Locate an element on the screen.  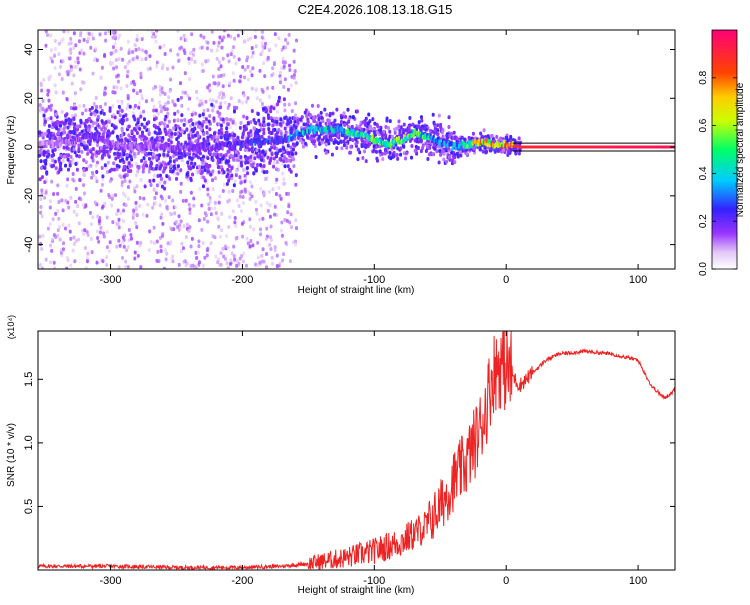
spectrogram-xlabel: Height of straight line (km) is located at coordinates (356, 290).